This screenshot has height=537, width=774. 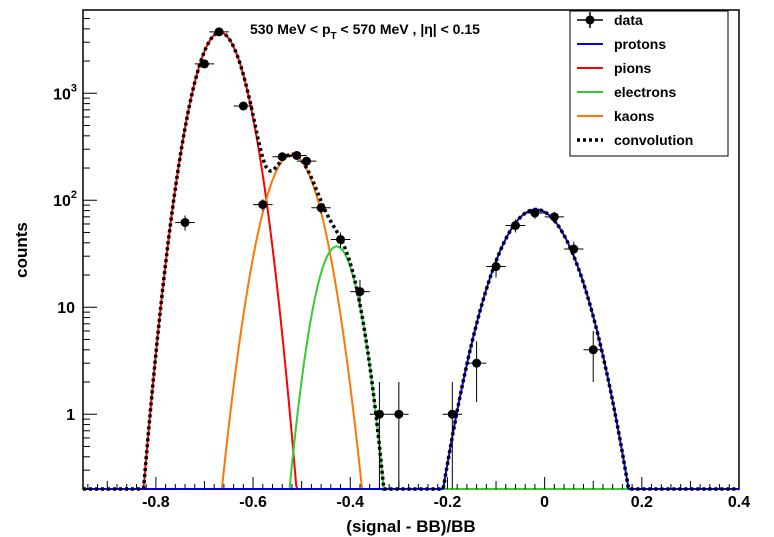 I want to click on legend-item-convolution: convolution, so click(x=635, y=140).